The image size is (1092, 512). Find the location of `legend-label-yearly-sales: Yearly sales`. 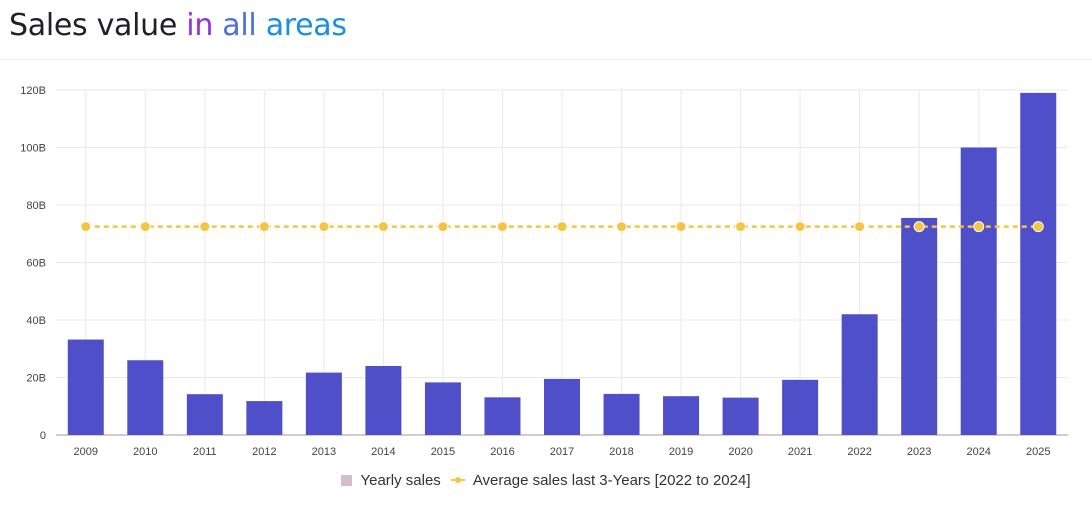

legend-label-yearly-sales: Yearly sales is located at coordinates (400, 480).